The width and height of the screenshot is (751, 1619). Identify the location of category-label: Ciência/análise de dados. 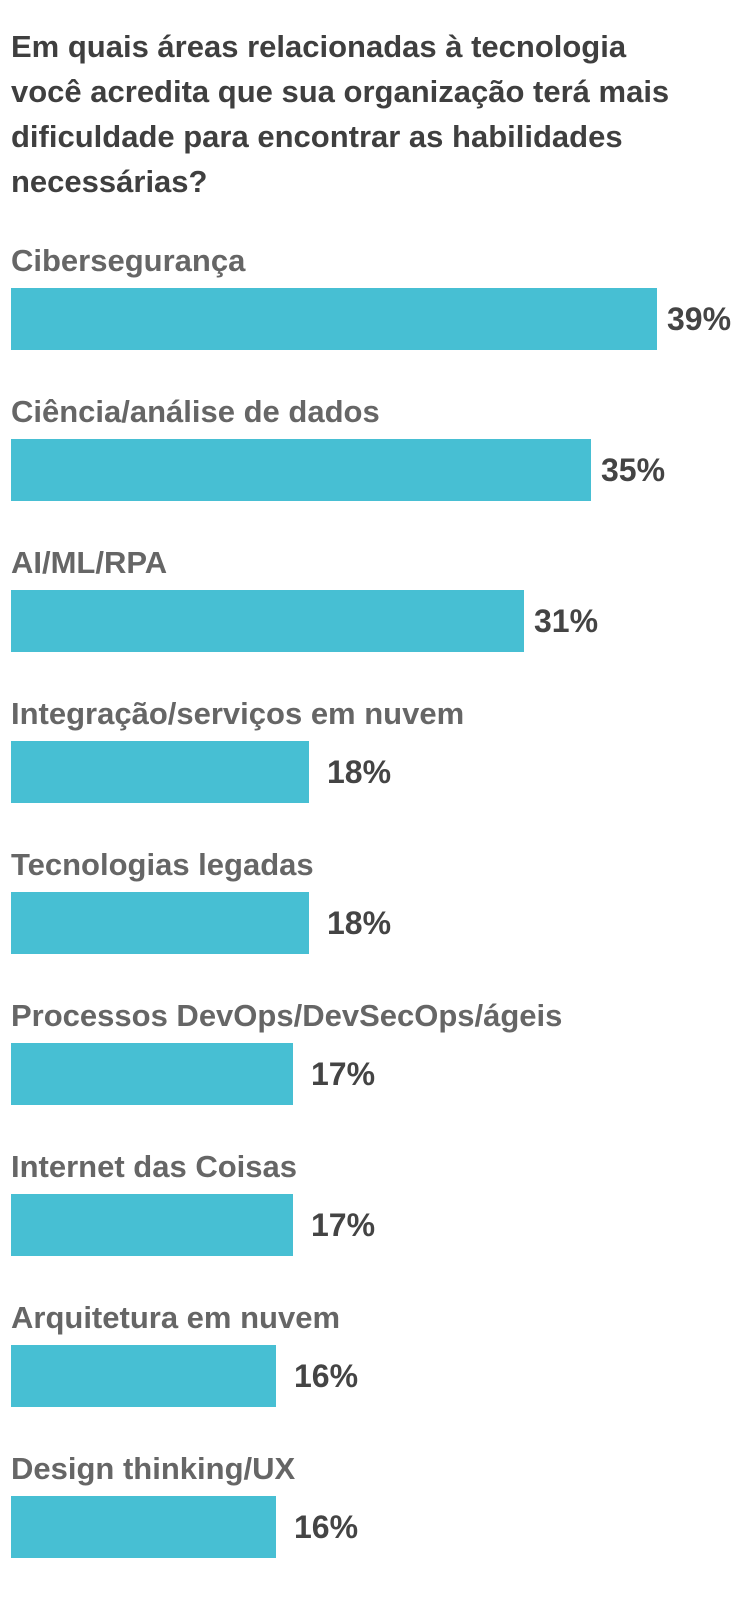
(195, 411).